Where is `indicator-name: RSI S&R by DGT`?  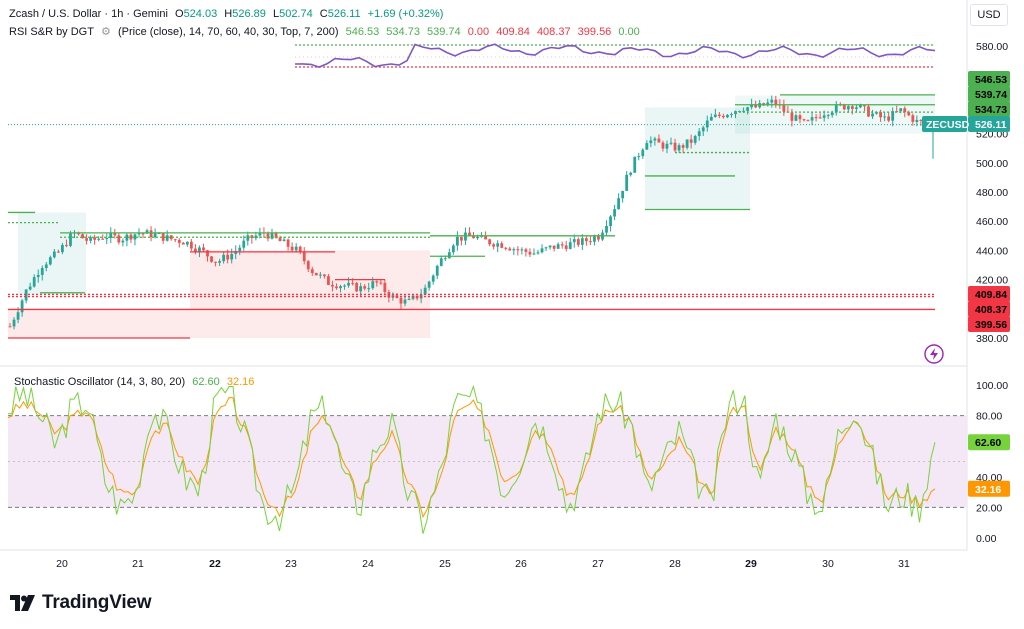
indicator-name: RSI S&R by DGT is located at coordinates (51, 32).